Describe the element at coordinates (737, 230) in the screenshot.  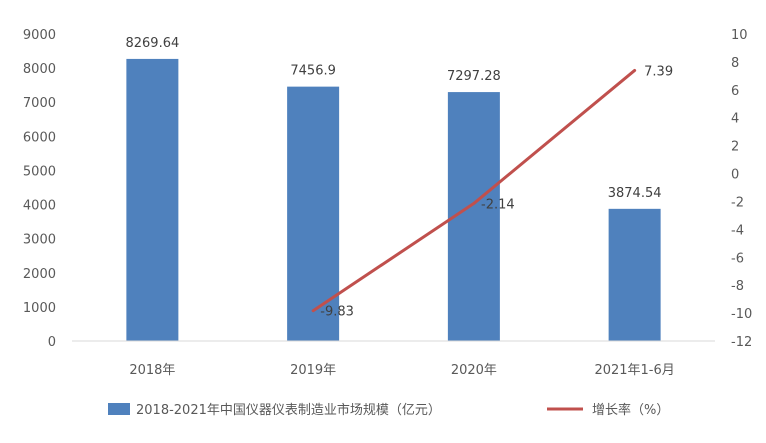
I see `right-tick-label: -4` at that location.